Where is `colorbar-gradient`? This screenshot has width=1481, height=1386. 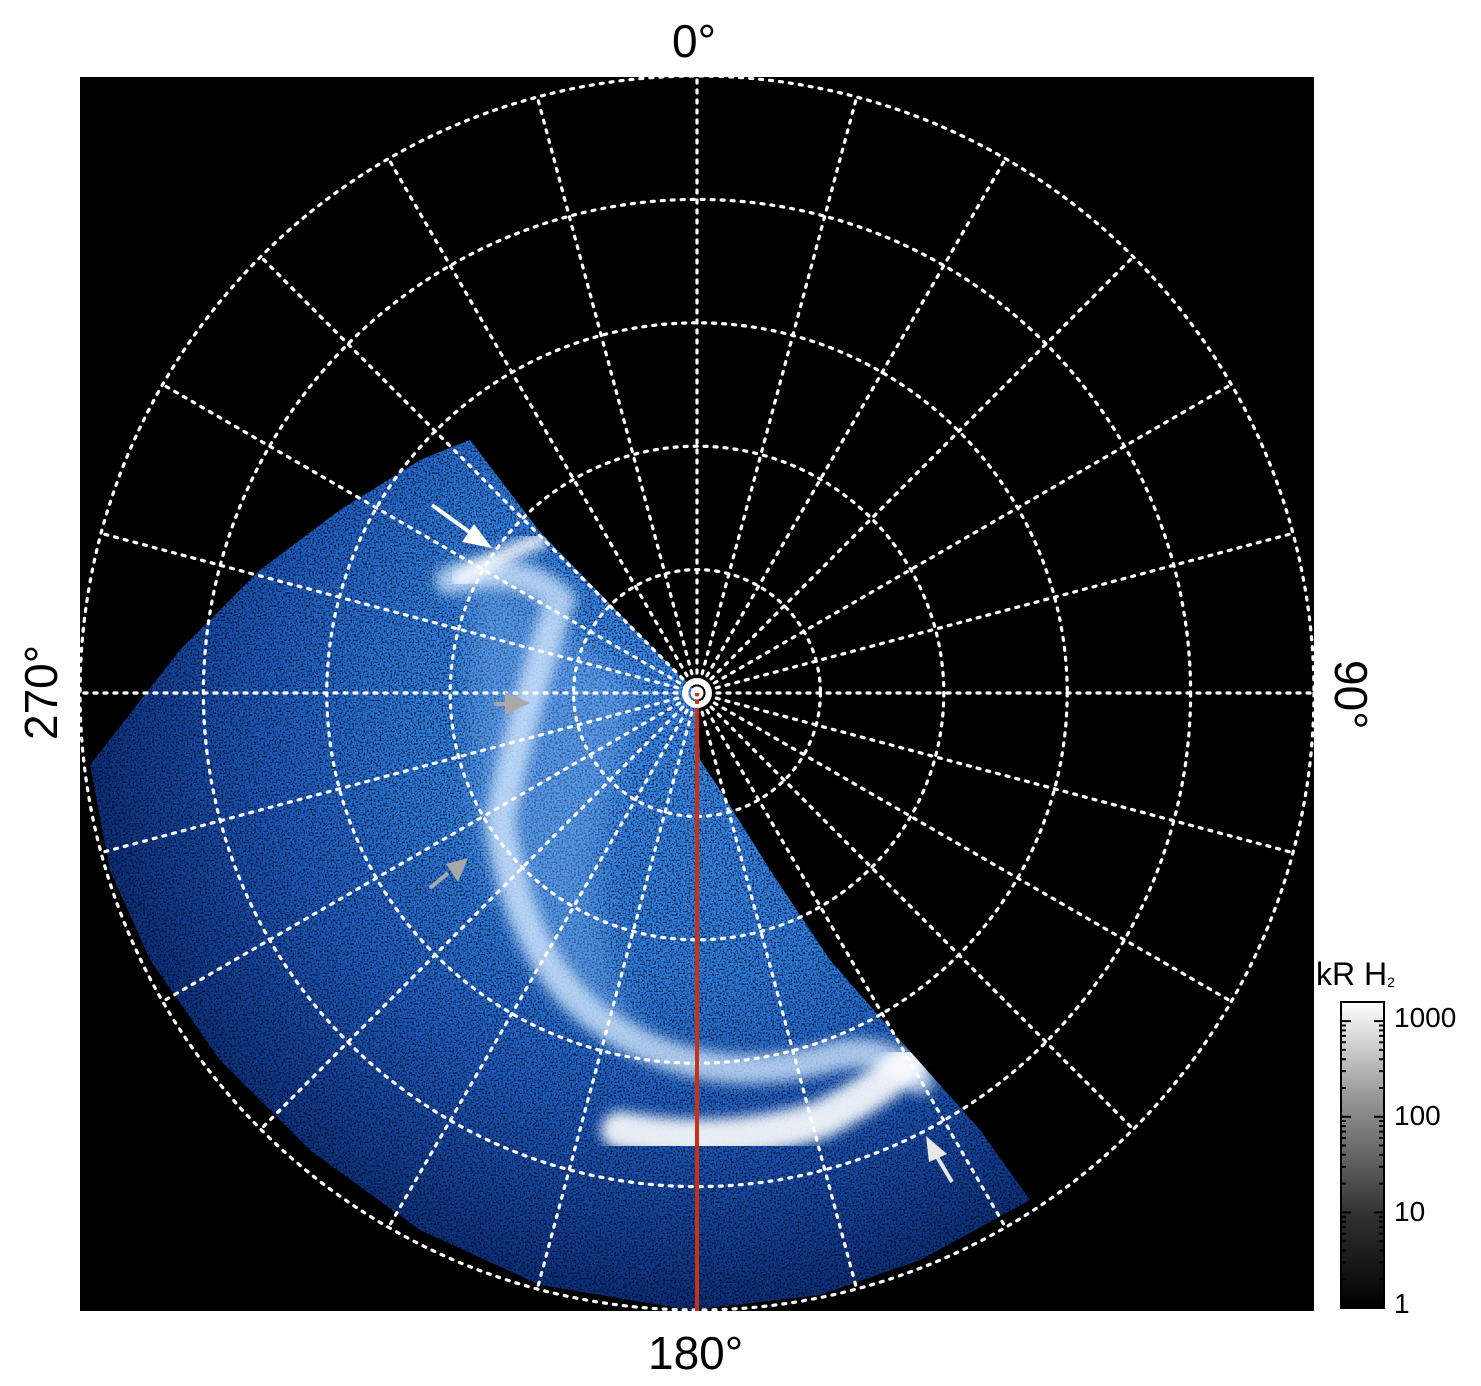 colorbar-gradient is located at coordinates (1362, 1155).